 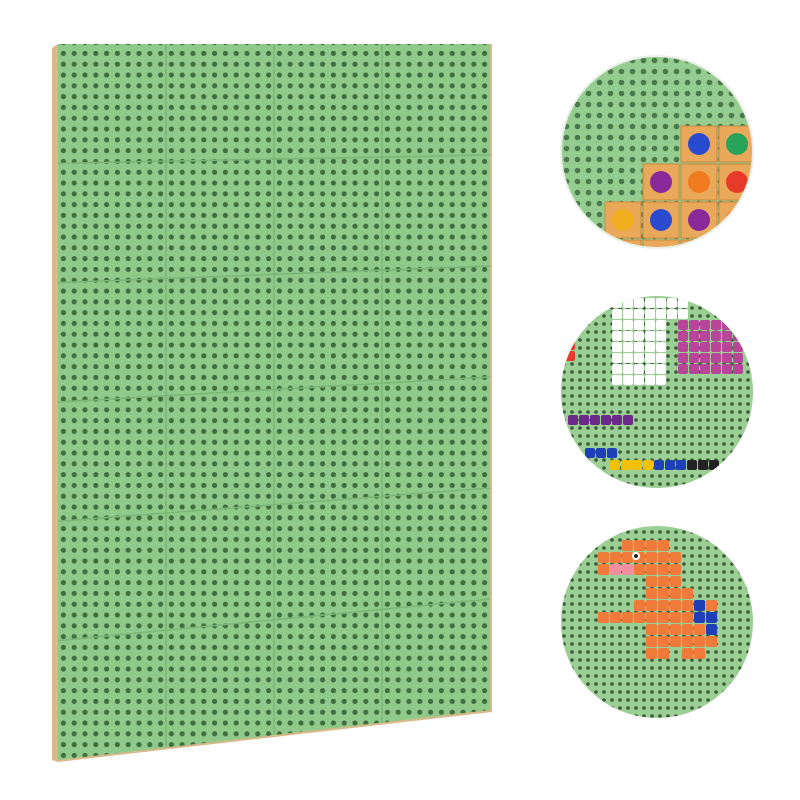 I want to click on detail-circle-pixel-bird, so click(x=657, y=392).